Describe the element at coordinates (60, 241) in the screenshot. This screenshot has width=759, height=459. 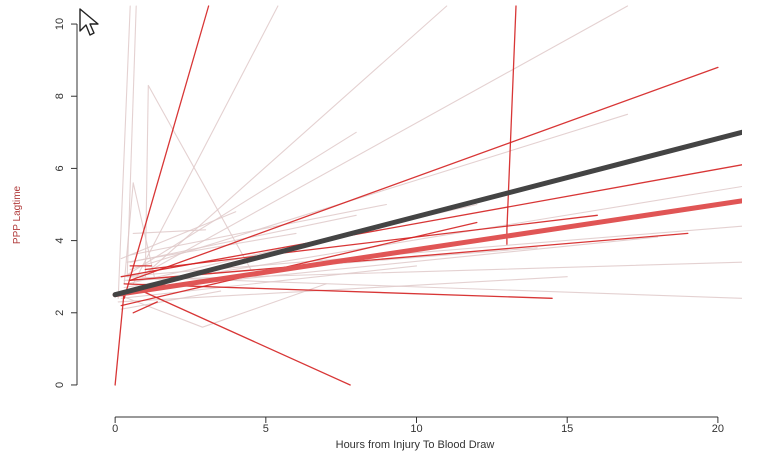
I see `y-tick-label: 4` at that location.